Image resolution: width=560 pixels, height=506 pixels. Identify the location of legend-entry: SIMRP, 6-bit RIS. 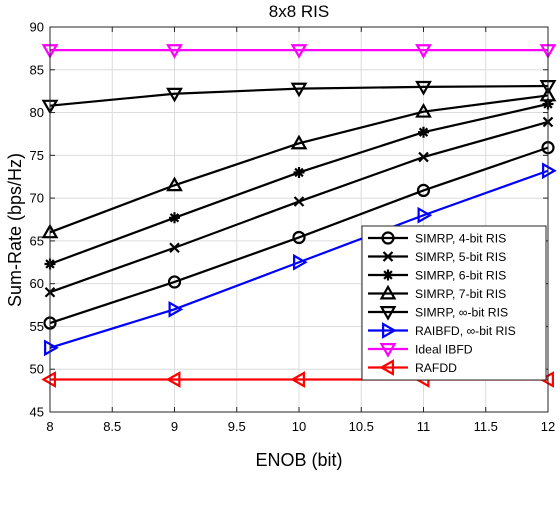
(437, 275).